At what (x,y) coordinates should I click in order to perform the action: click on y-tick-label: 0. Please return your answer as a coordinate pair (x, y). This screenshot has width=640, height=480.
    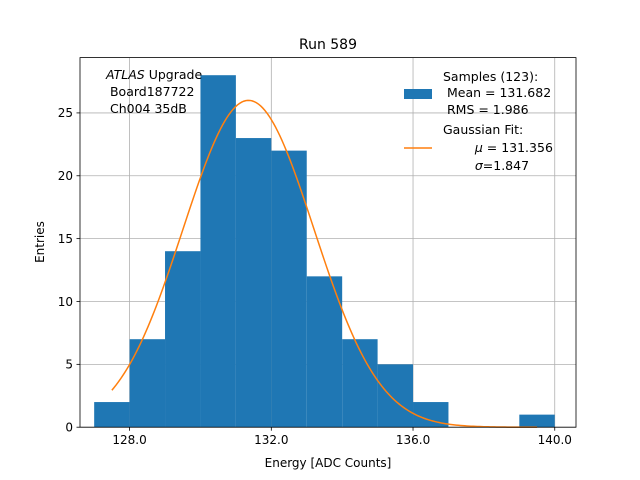
    Looking at the image, I should click on (69, 428).